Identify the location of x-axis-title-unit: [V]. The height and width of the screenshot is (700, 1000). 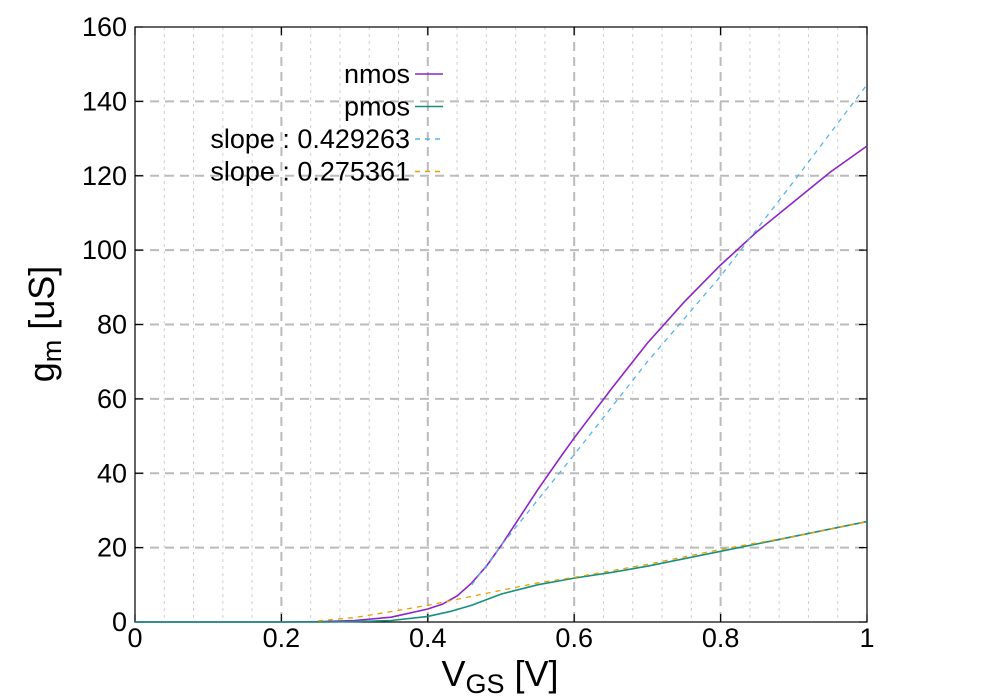
(532, 673).